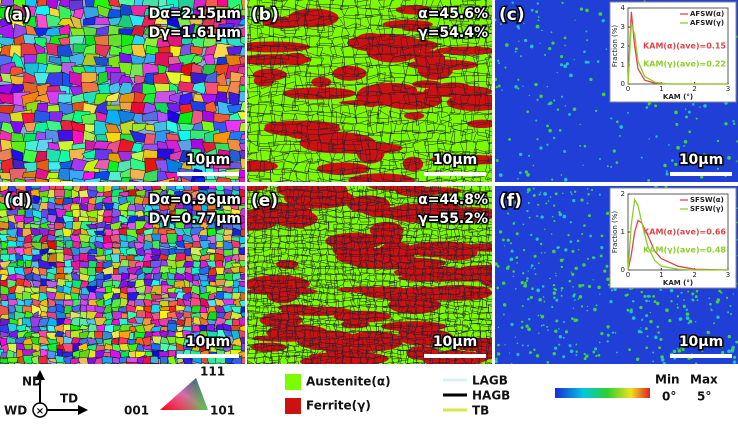 Image resolution: width=738 pixels, height=424 pixels. Describe the element at coordinates (369, 91) in the screenshot. I see `micrograph` at that location.